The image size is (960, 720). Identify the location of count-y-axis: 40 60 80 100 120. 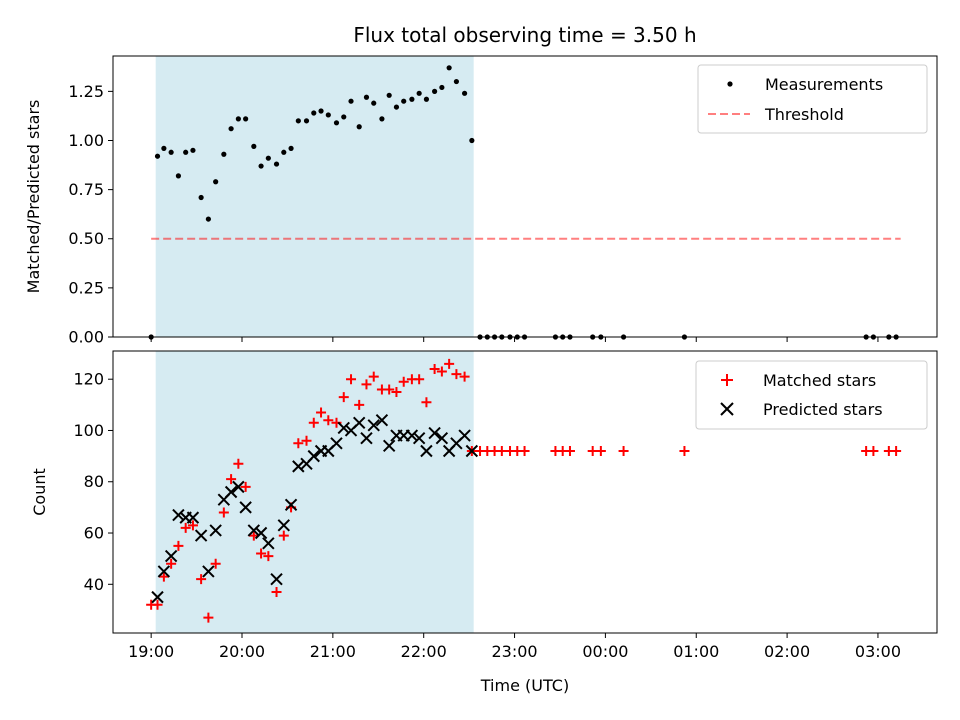
(93, 482).